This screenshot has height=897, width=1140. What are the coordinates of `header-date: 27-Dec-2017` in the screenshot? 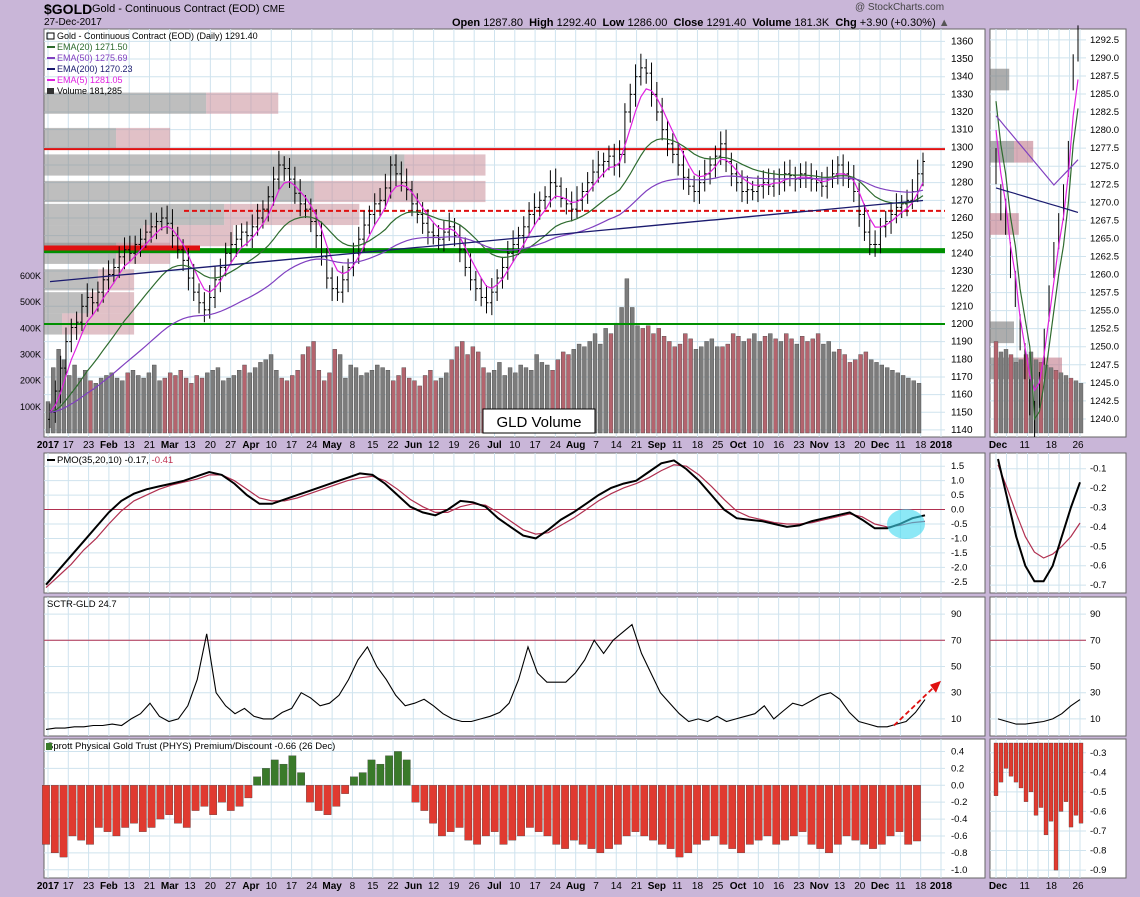 It's located at (73, 22).